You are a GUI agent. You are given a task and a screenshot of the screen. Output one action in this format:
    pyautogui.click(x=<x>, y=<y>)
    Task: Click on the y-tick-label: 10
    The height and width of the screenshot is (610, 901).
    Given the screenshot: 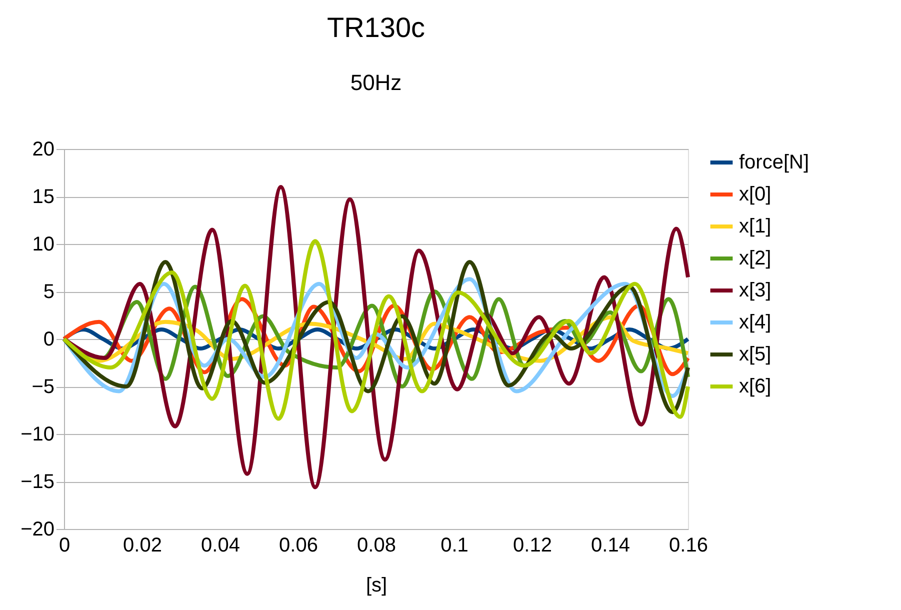 What is the action you would take?
    pyautogui.click(x=43, y=245)
    